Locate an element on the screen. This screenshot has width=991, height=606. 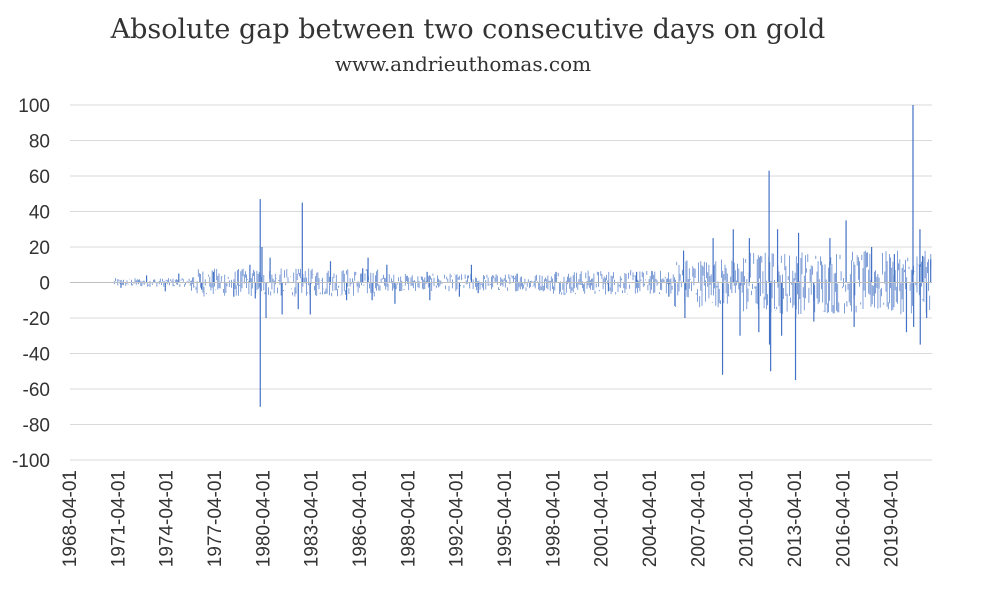
x-tick-label: 2013-04-01 is located at coordinates (795, 518).